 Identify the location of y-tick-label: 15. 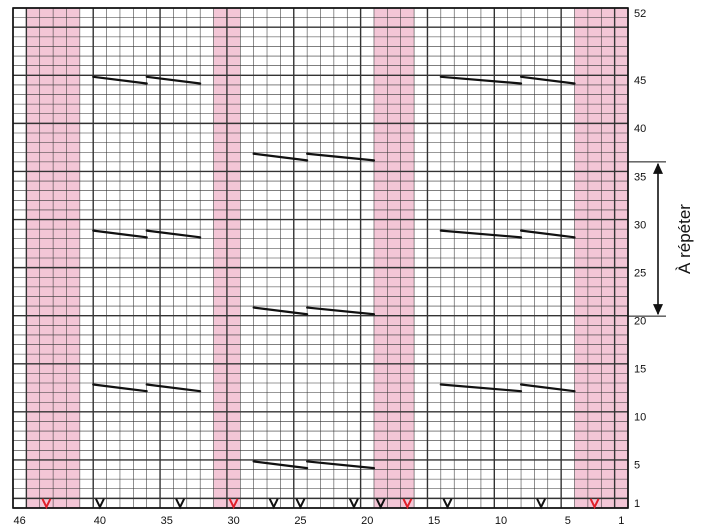
(640, 370).